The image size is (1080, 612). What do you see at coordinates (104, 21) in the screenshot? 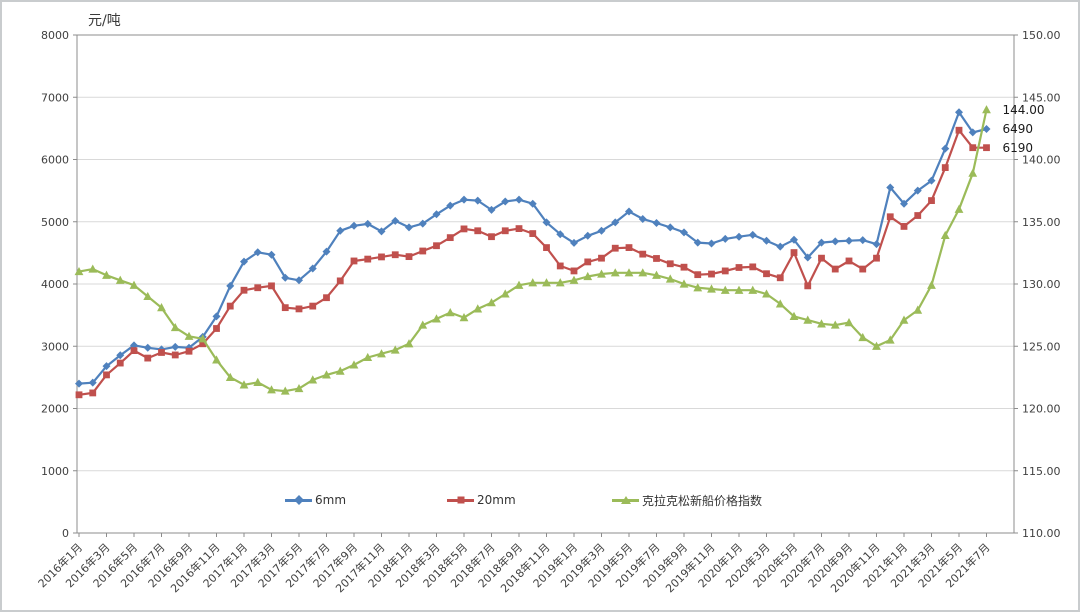
I see `left-axis-title: 元/吨` at bounding box center [104, 21].